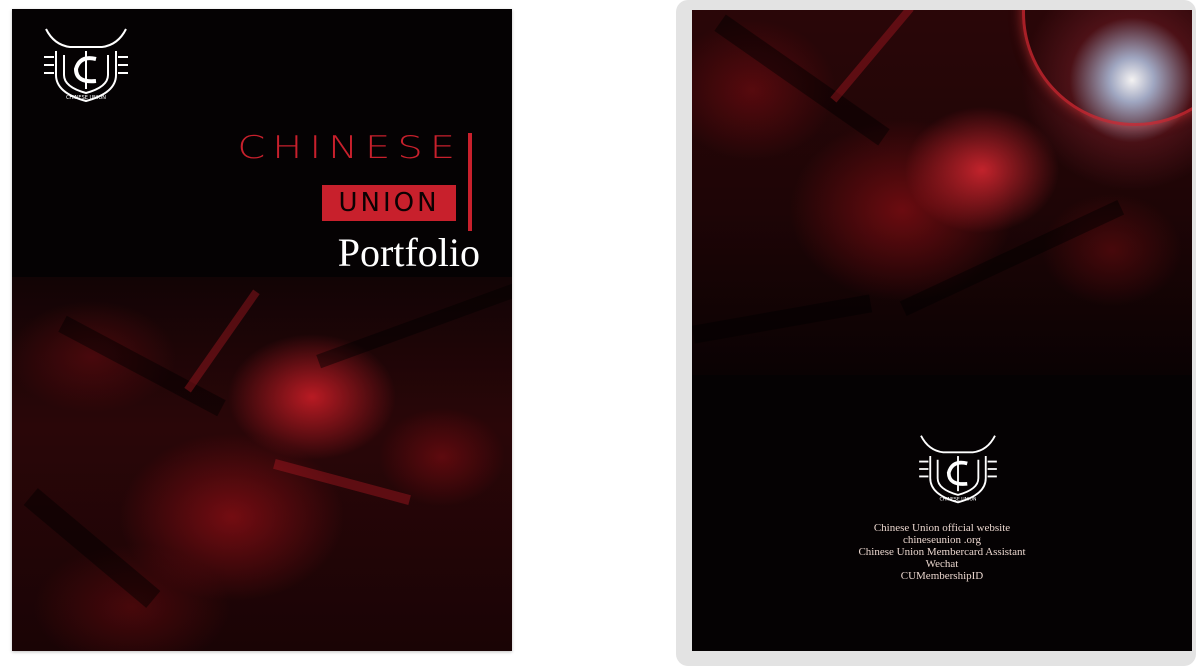  I want to click on title-accent-bar, so click(470, 182).